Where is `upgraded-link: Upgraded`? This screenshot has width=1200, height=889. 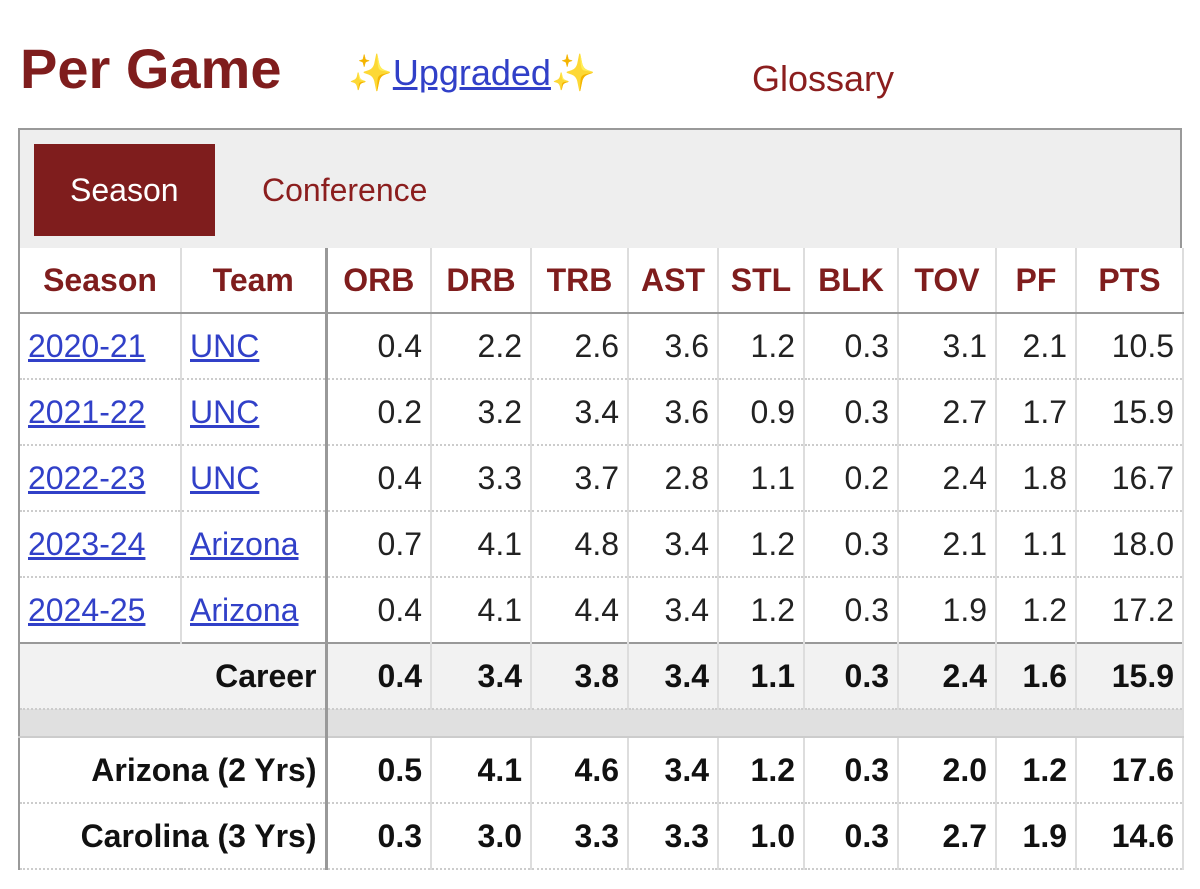
upgraded-link: Upgraded is located at coordinates (471, 72).